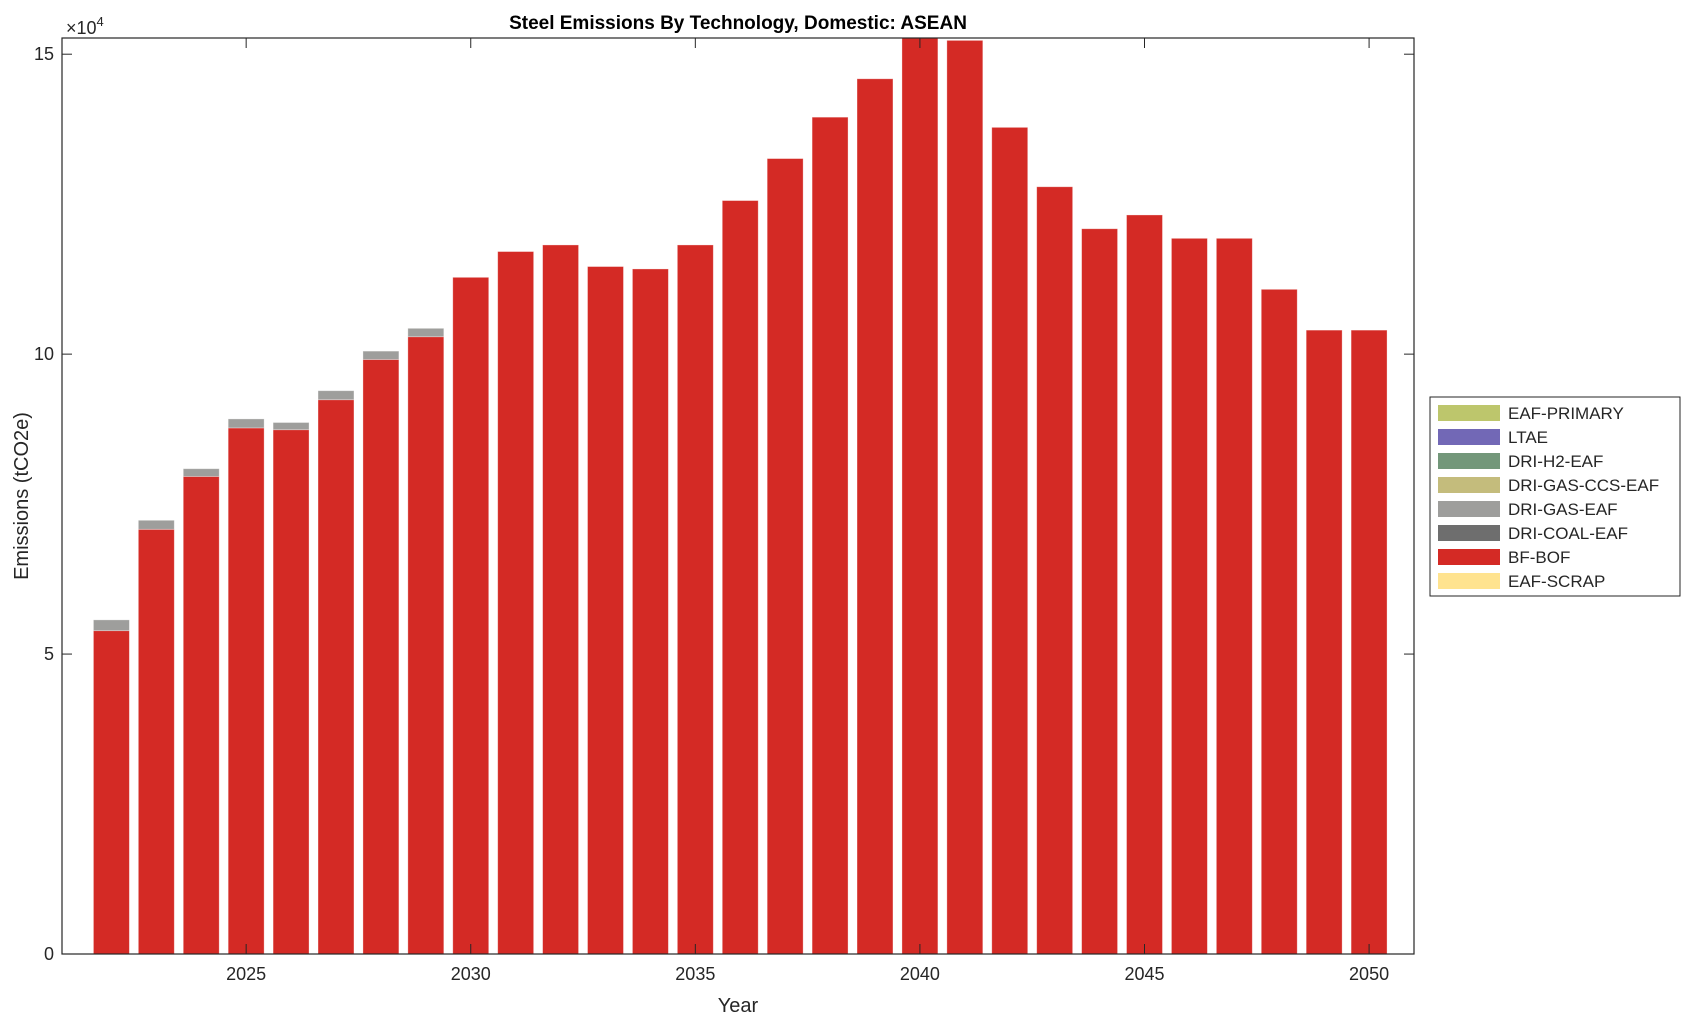 The width and height of the screenshot is (1691, 1028). Describe the element at coordinates (1369, 641) in the screenshot. I see `bar-bf-bof-2050` at that location.